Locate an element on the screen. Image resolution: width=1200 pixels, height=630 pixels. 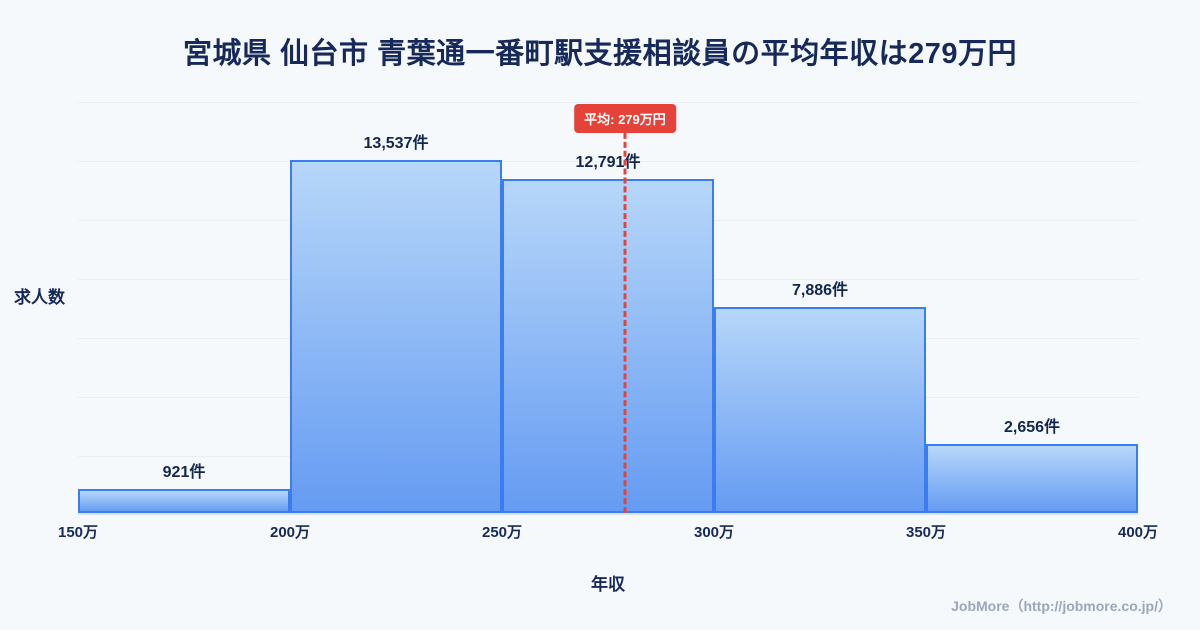
x-axis-label: 年収 is located at coordinates (608, 584).